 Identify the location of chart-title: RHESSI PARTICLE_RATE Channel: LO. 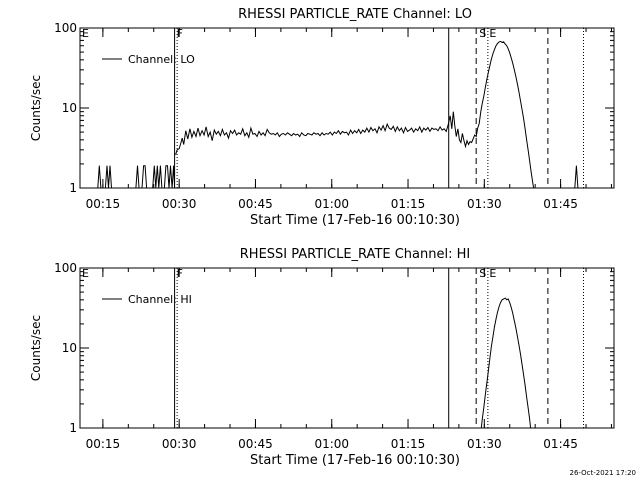
(355, 14).